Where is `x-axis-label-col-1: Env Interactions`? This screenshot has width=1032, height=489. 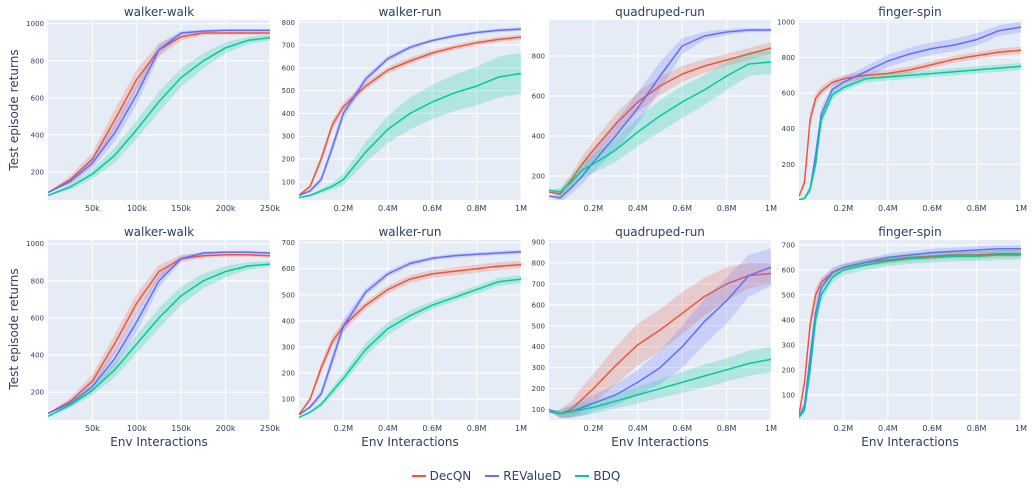 x-axis-label-col-1: Env Interactions is located at coordinates (158, 442).